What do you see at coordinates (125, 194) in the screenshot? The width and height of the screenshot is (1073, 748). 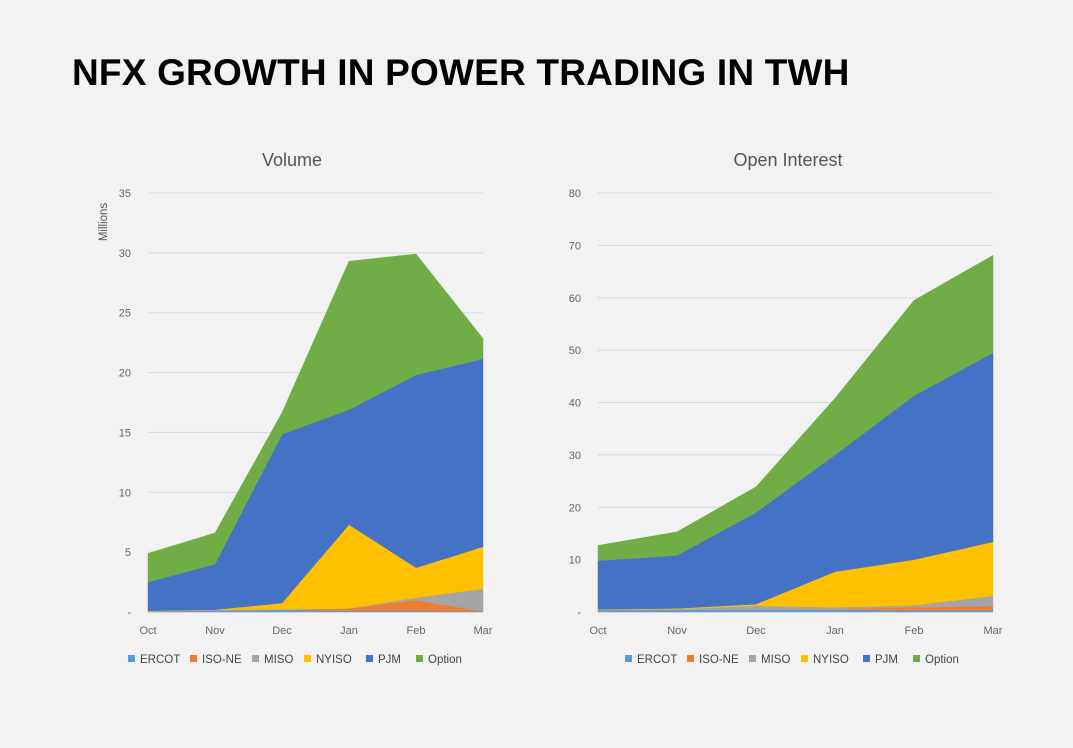 I see `y-tick-label: 35` at bounding box center [125, 194].